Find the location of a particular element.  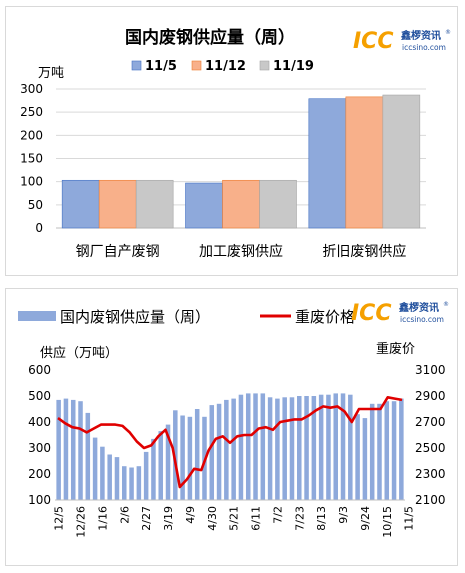

chart1-legend-label-11-12: 11/12 is located at coordinates (225, 66).